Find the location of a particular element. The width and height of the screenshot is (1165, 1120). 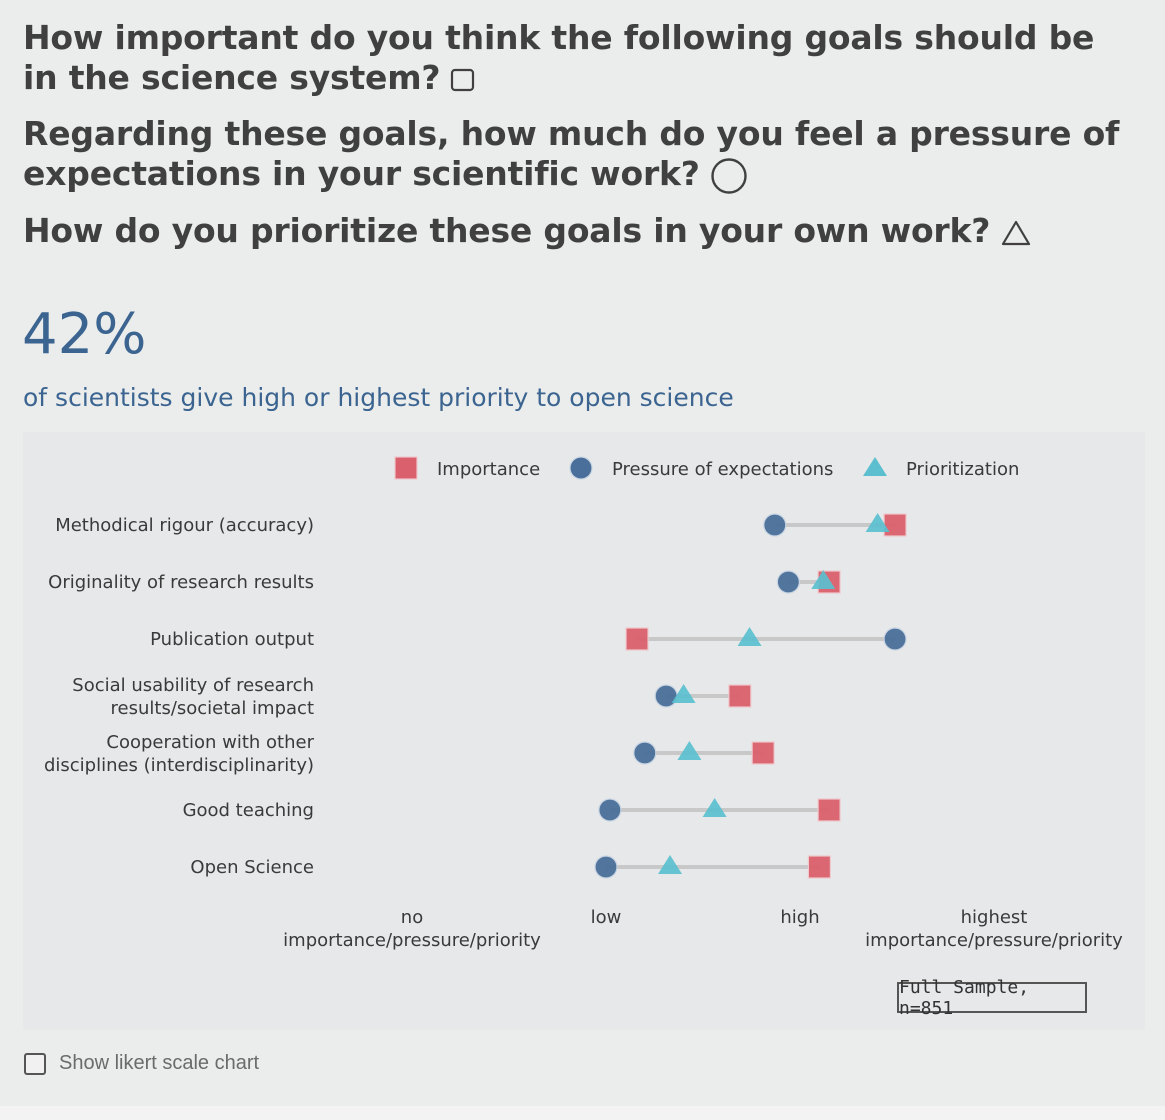

triangle-icon is located at coordinates (1016, 232).